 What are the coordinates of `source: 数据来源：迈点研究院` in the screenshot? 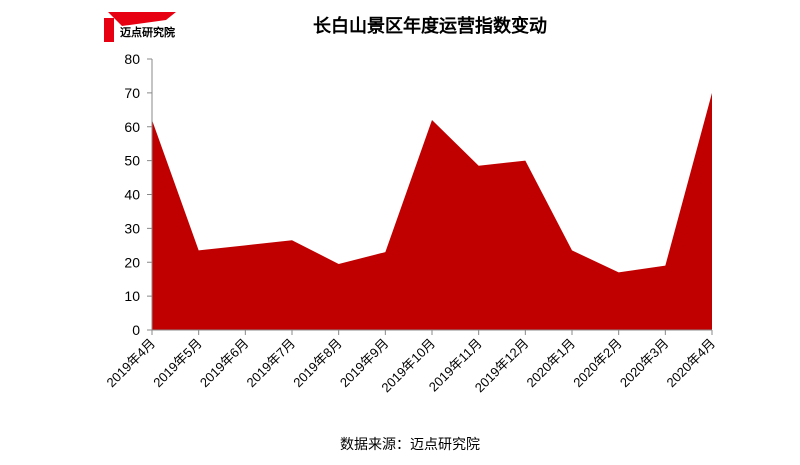 It's located at (410, 444).